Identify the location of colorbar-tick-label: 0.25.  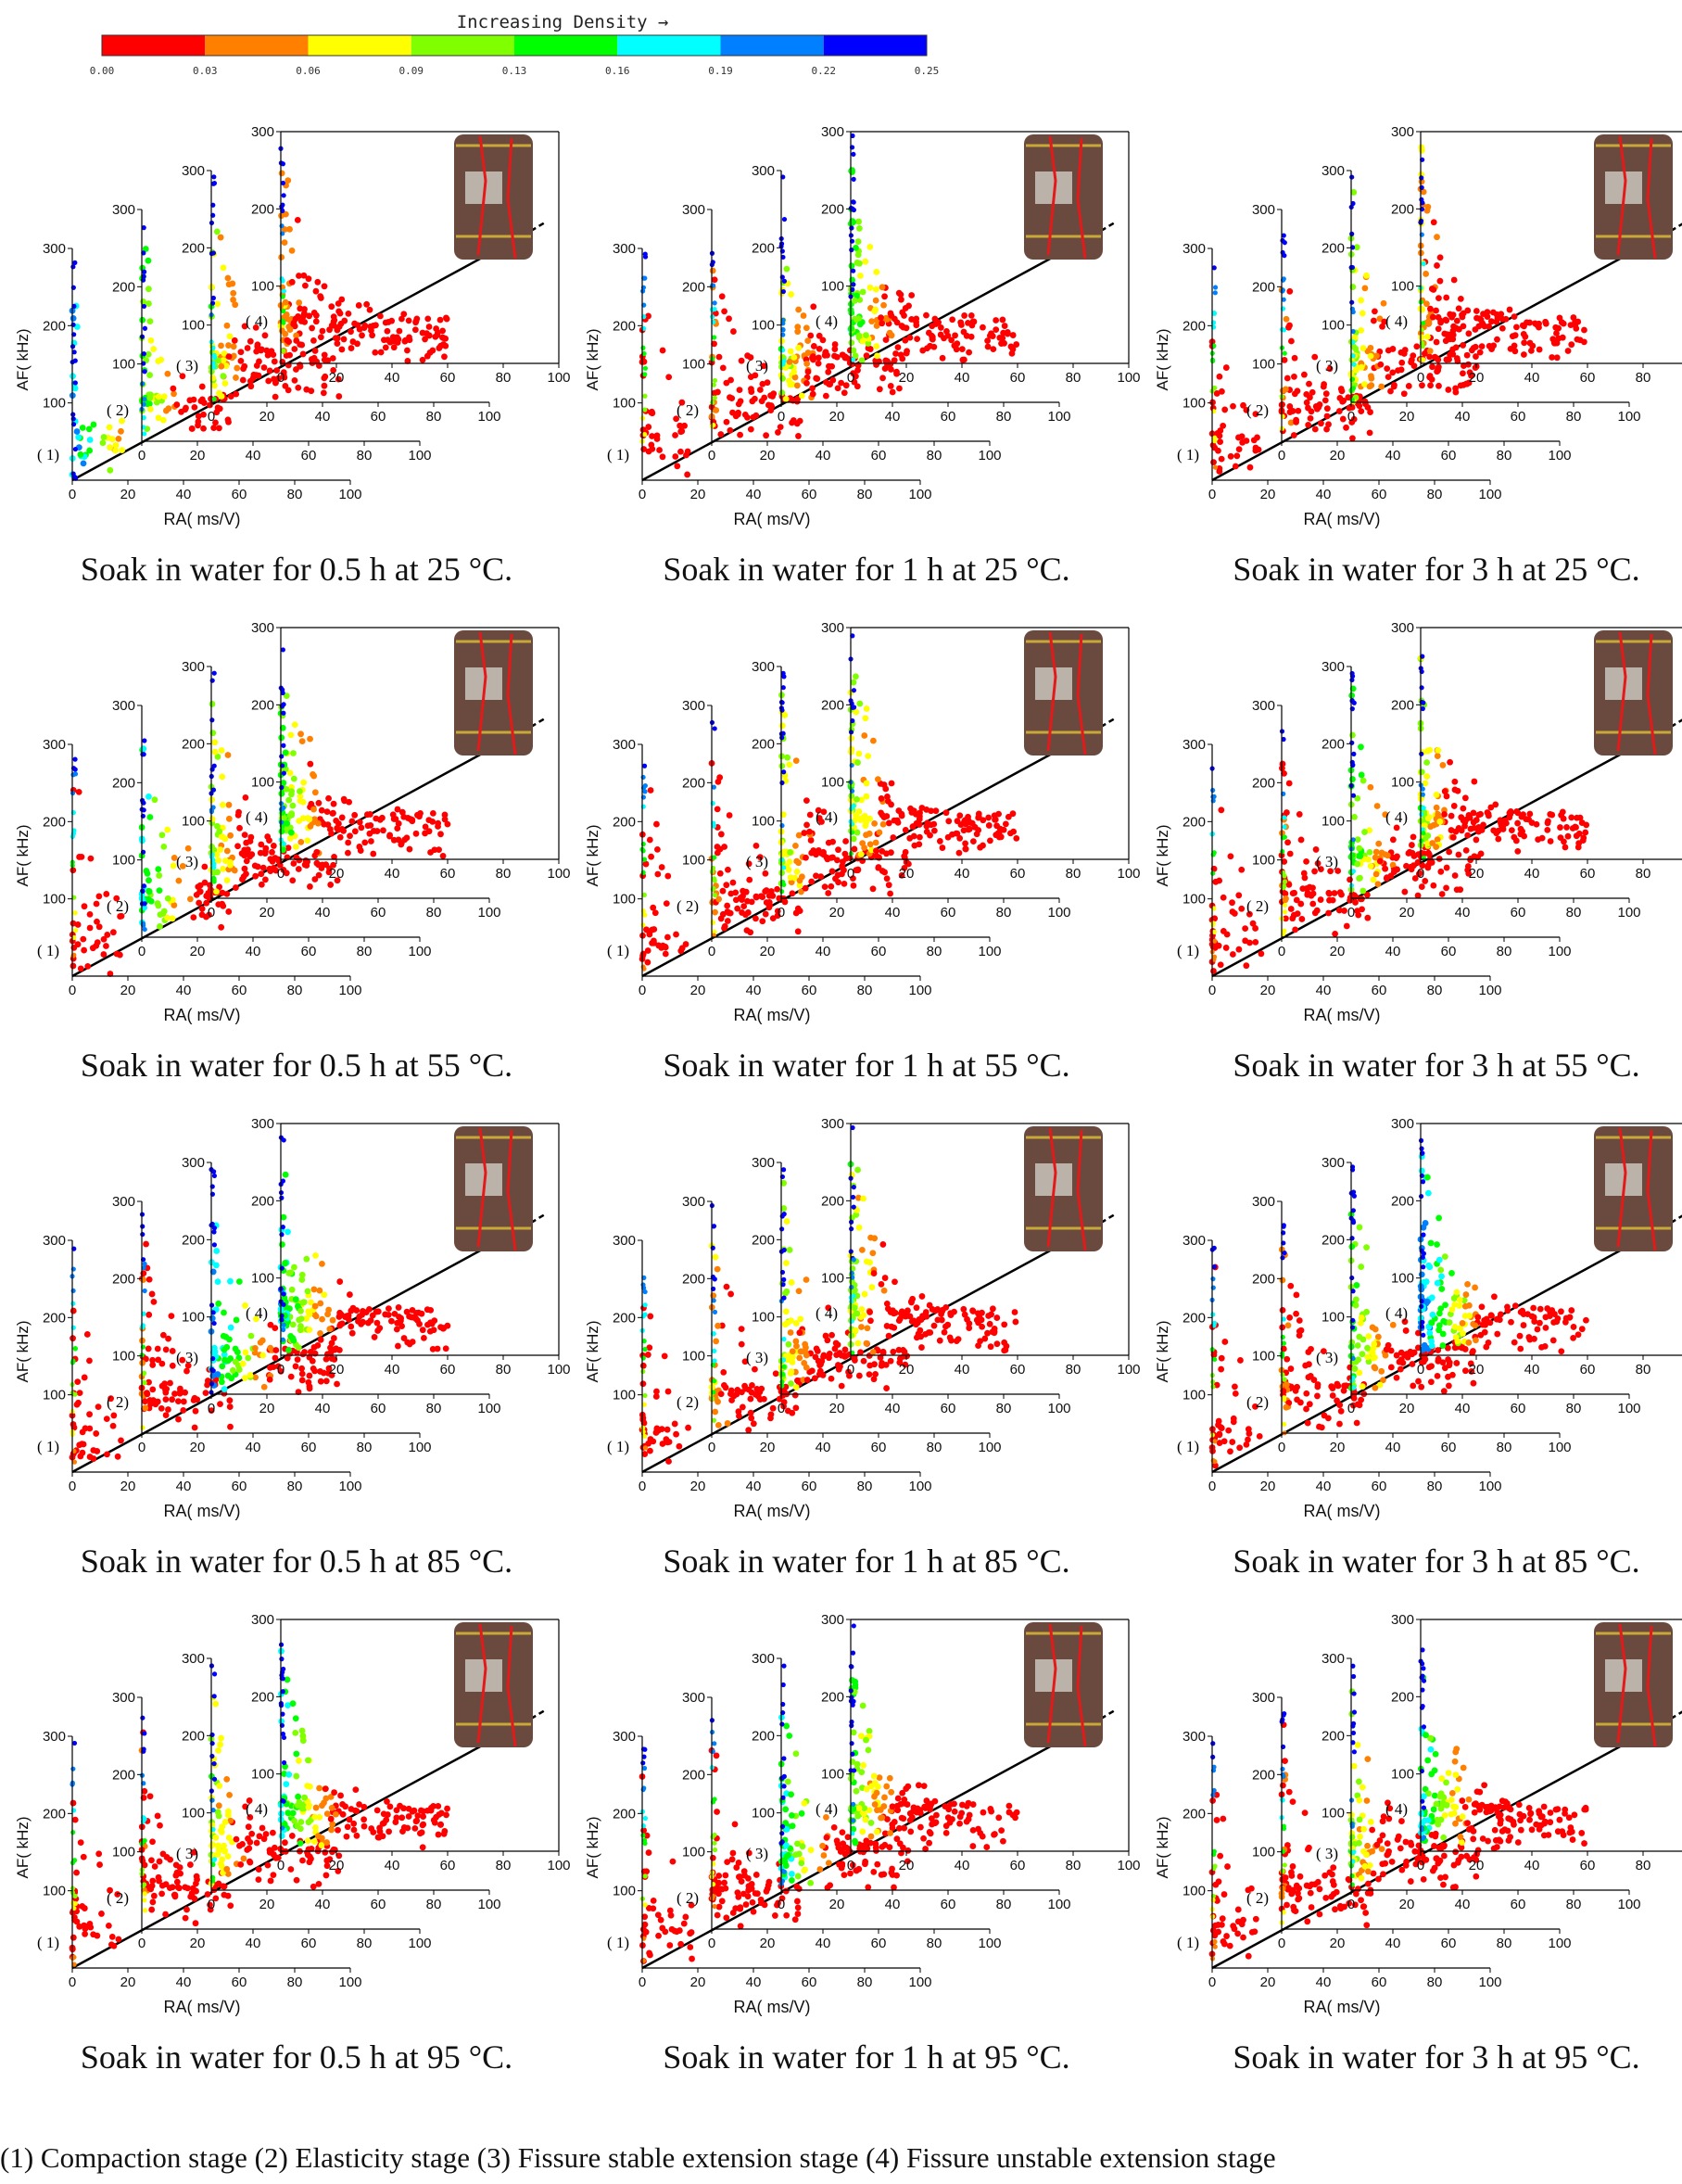
(927, 71).